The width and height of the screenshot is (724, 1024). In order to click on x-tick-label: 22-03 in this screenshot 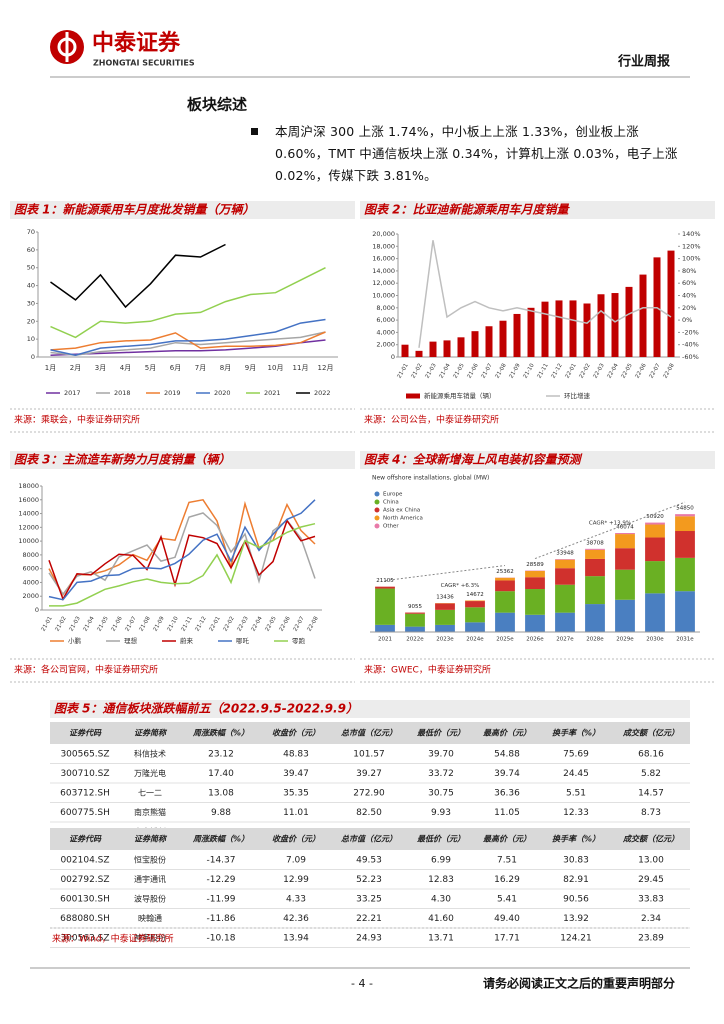, I will do `click(243, 623)`.